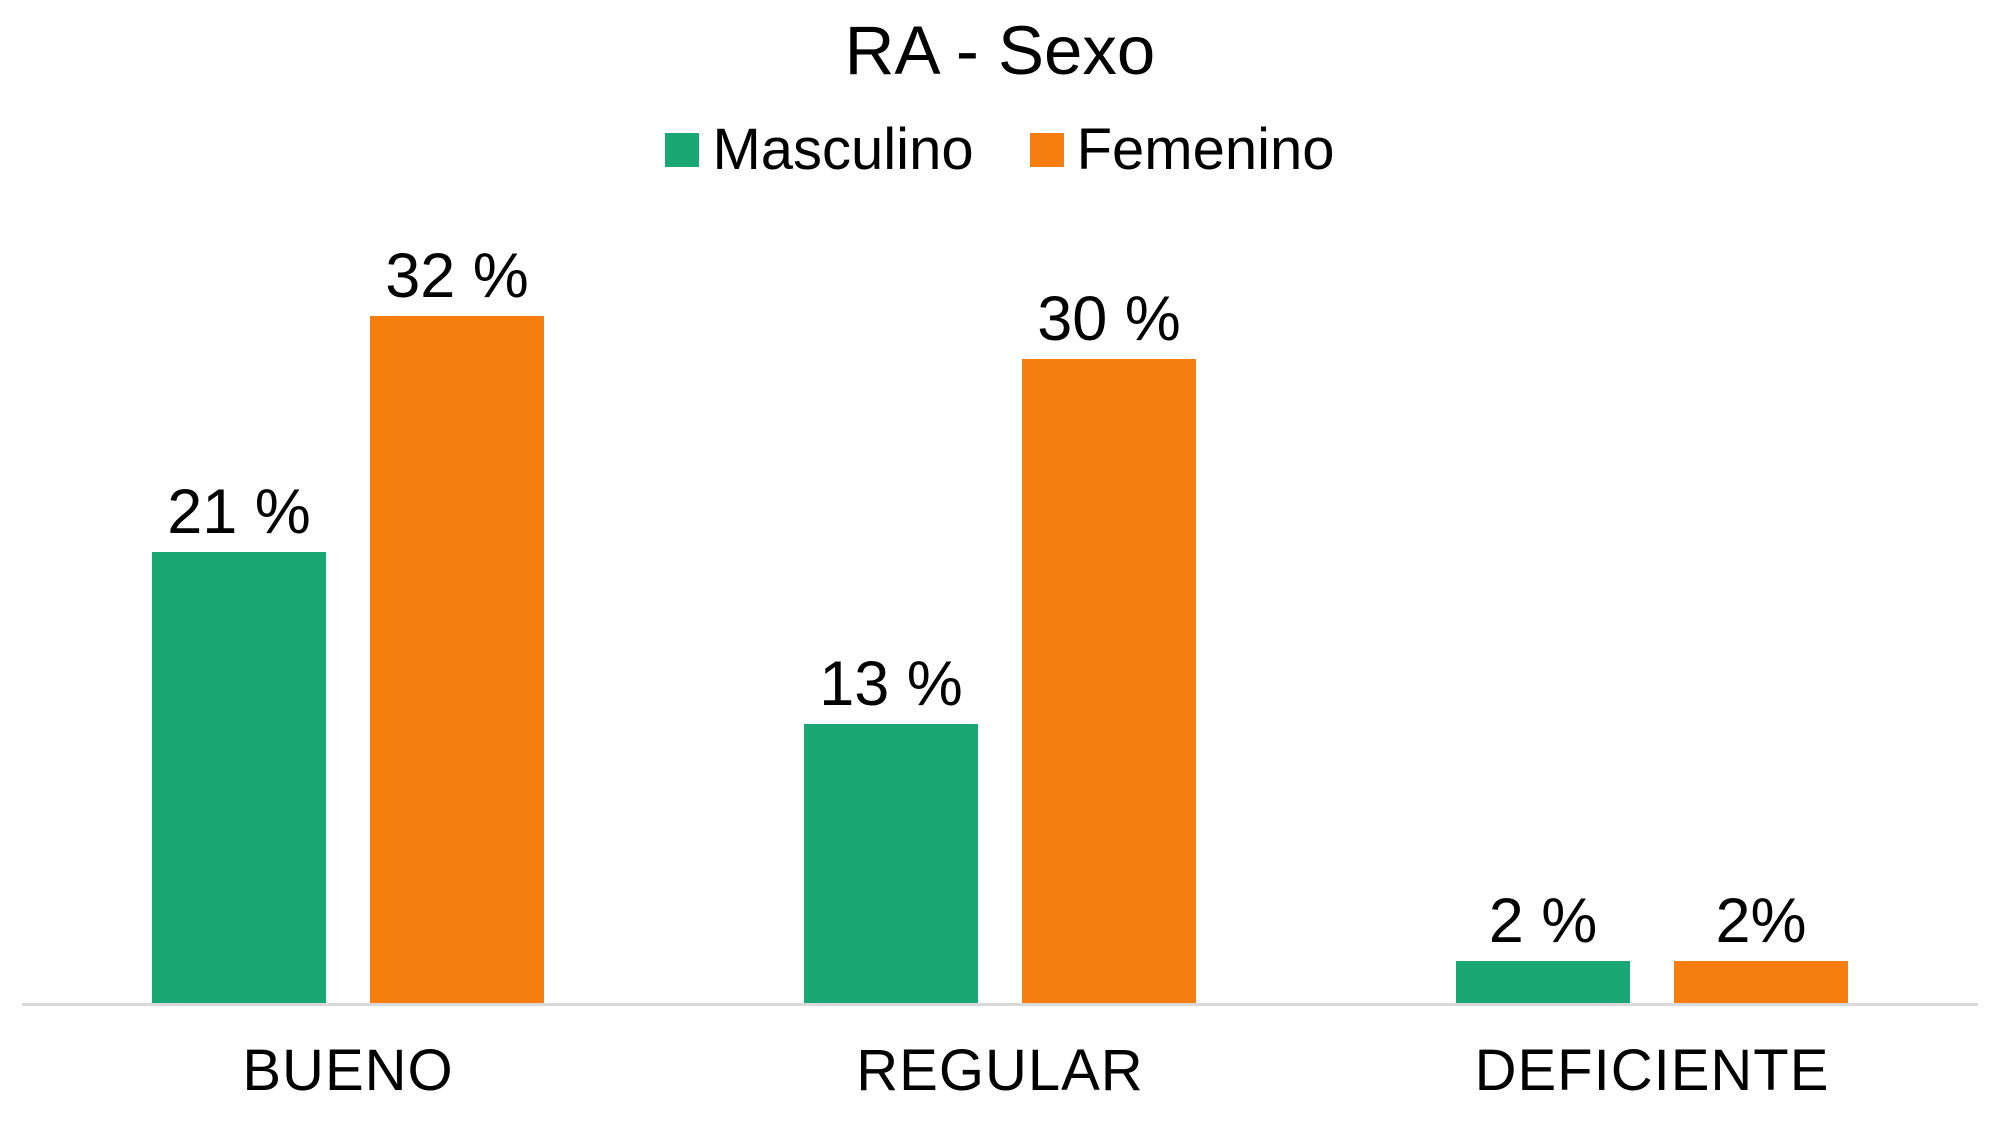 The width and height of the screenshot is (2000, 1125). I want to click on data-label-femenino-regular: 30 %, so click(1109, 319).